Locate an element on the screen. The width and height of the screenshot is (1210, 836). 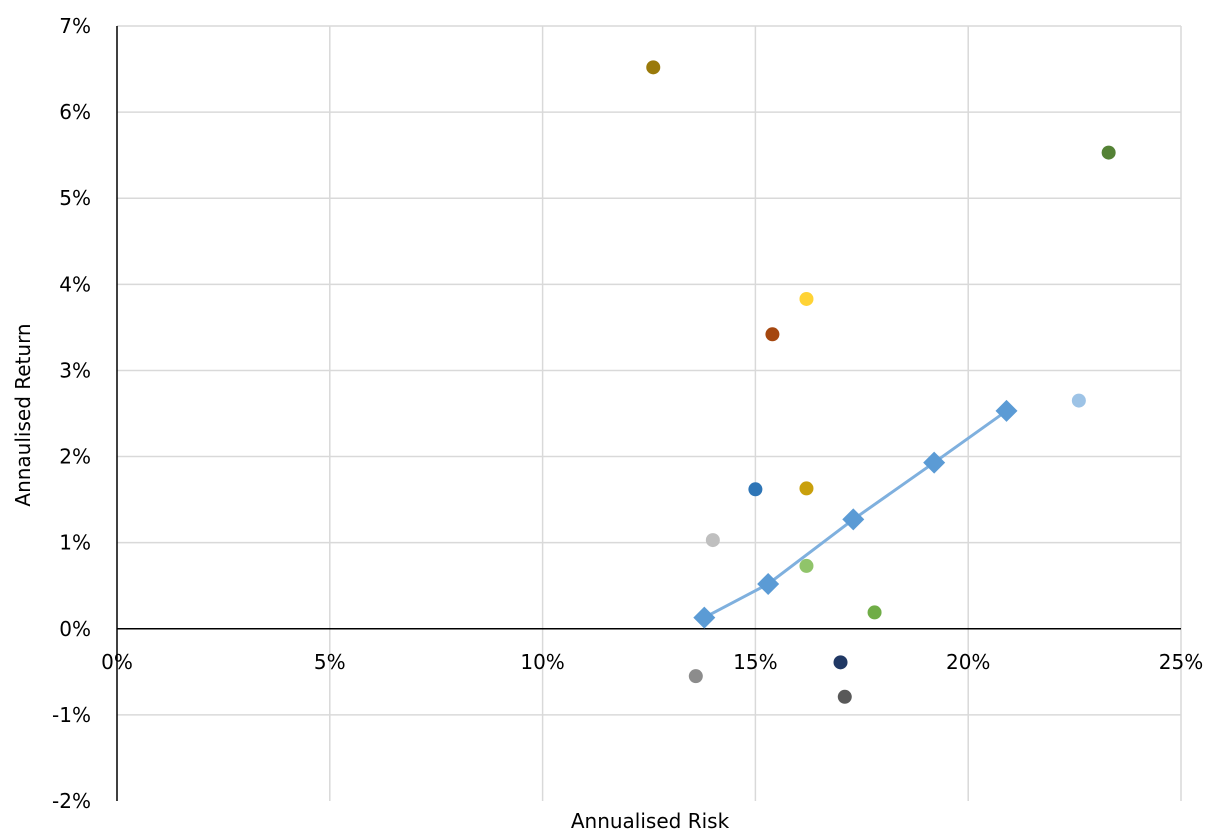
x-tick-label: 15% is located at coordinates (755, 662).